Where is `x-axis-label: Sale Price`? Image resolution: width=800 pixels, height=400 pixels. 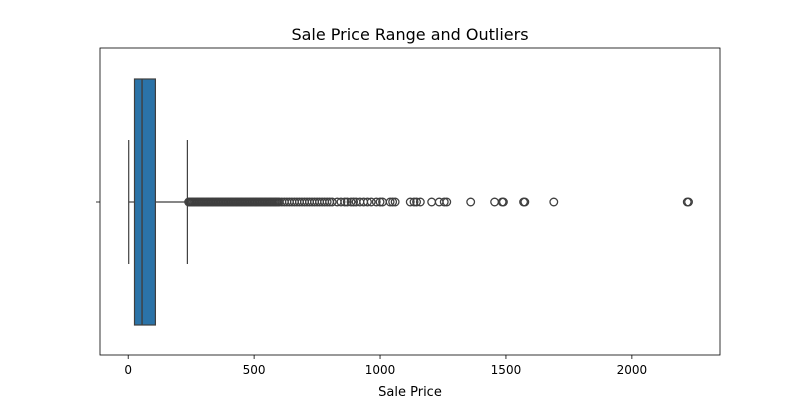 x-axis-label: Sale Price is located at coordinates (410, 392).